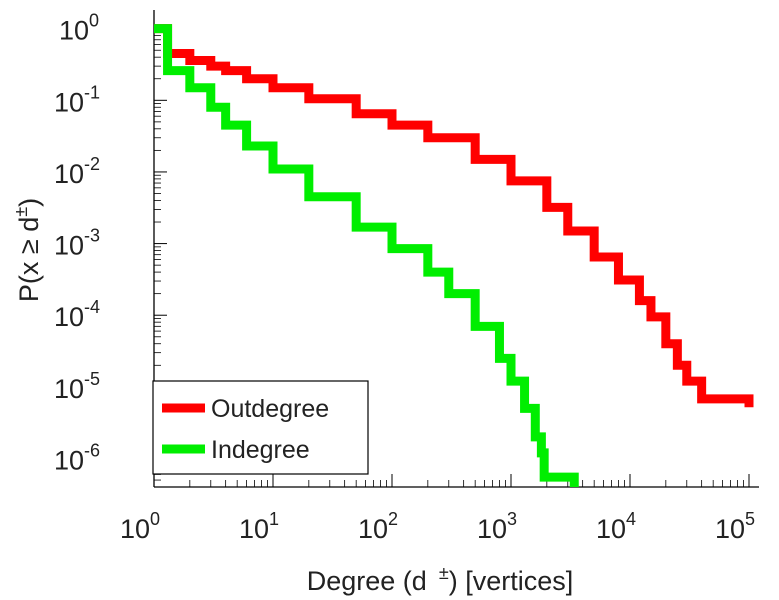  I want to click on y-axis-label-sup: ±, so click(21, 212).